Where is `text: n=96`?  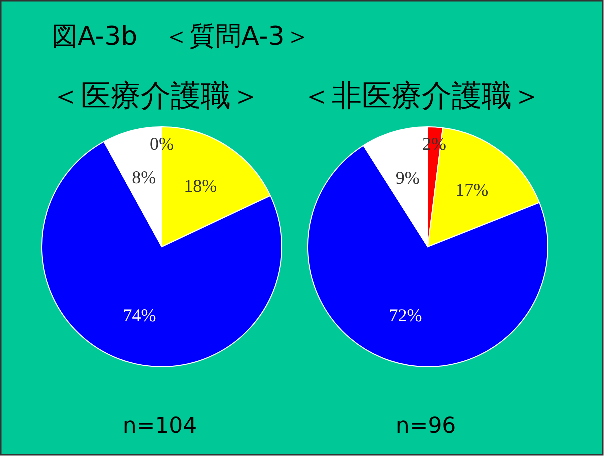 text: n=96 is located at coordinates (426, 426).